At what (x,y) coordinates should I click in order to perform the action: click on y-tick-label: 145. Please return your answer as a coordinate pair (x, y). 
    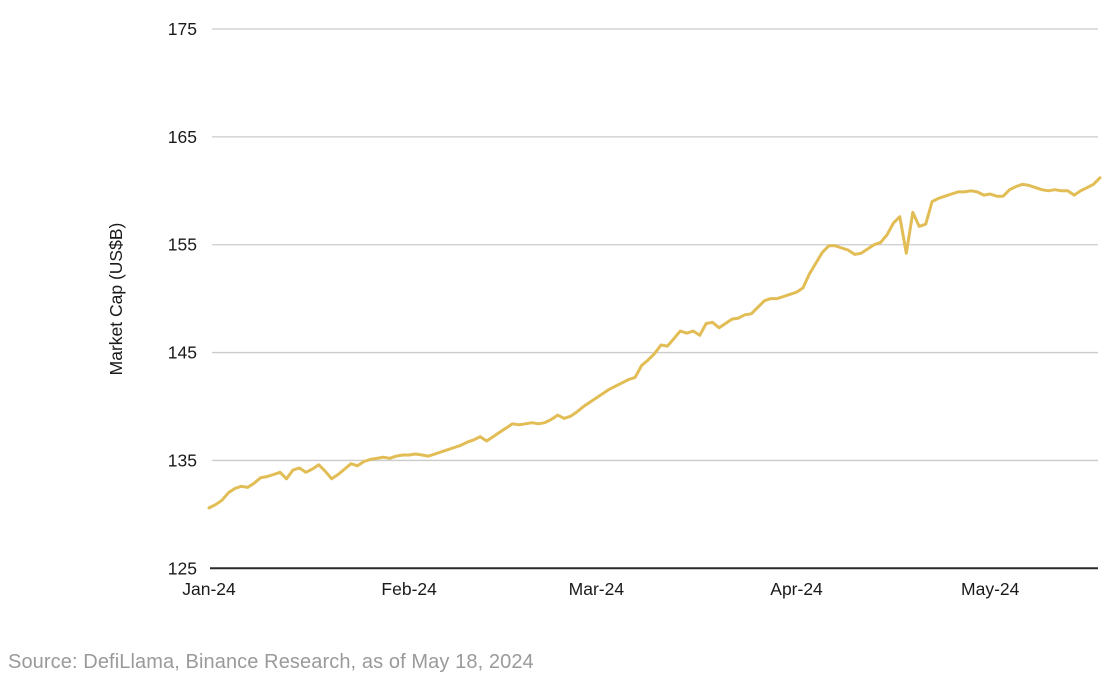
    Looking at the image, I should click on (182, 353).